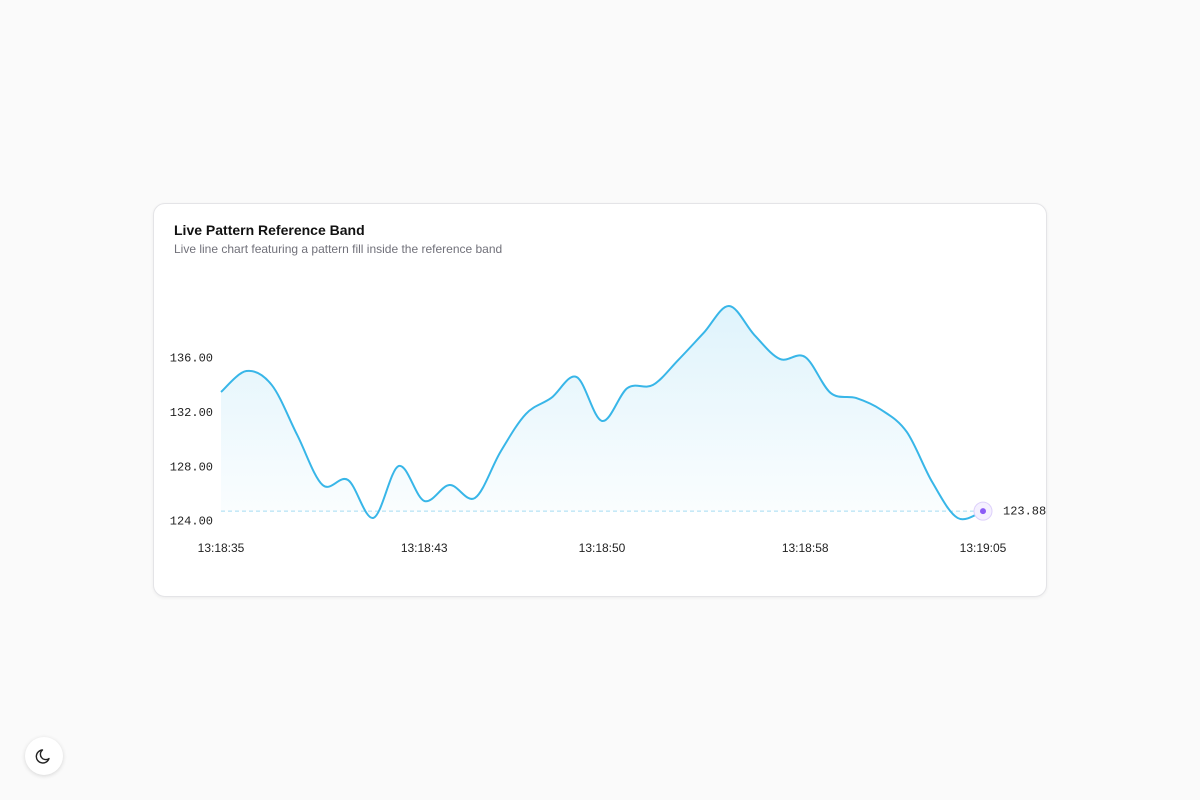 This screenshot has height=800, width=1200. I want to click on x-tick-label: 13:19:05, so click(983, 548).